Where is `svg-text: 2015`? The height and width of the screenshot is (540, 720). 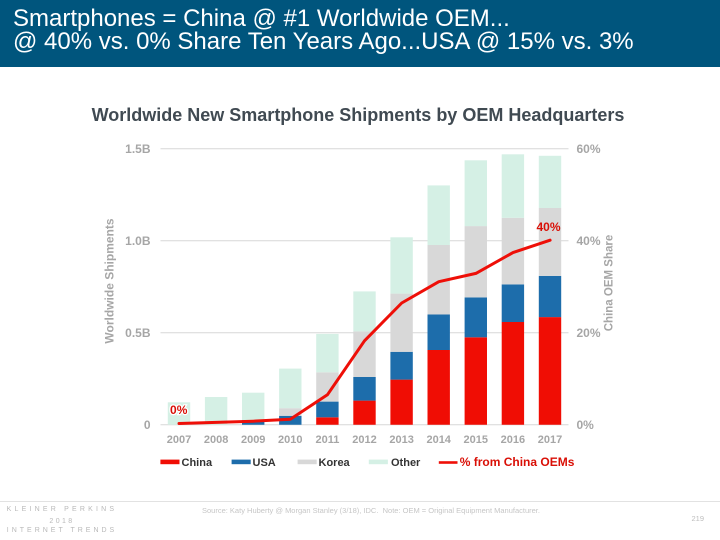
svg-text: 2015 is located at coordinates (476, 440).